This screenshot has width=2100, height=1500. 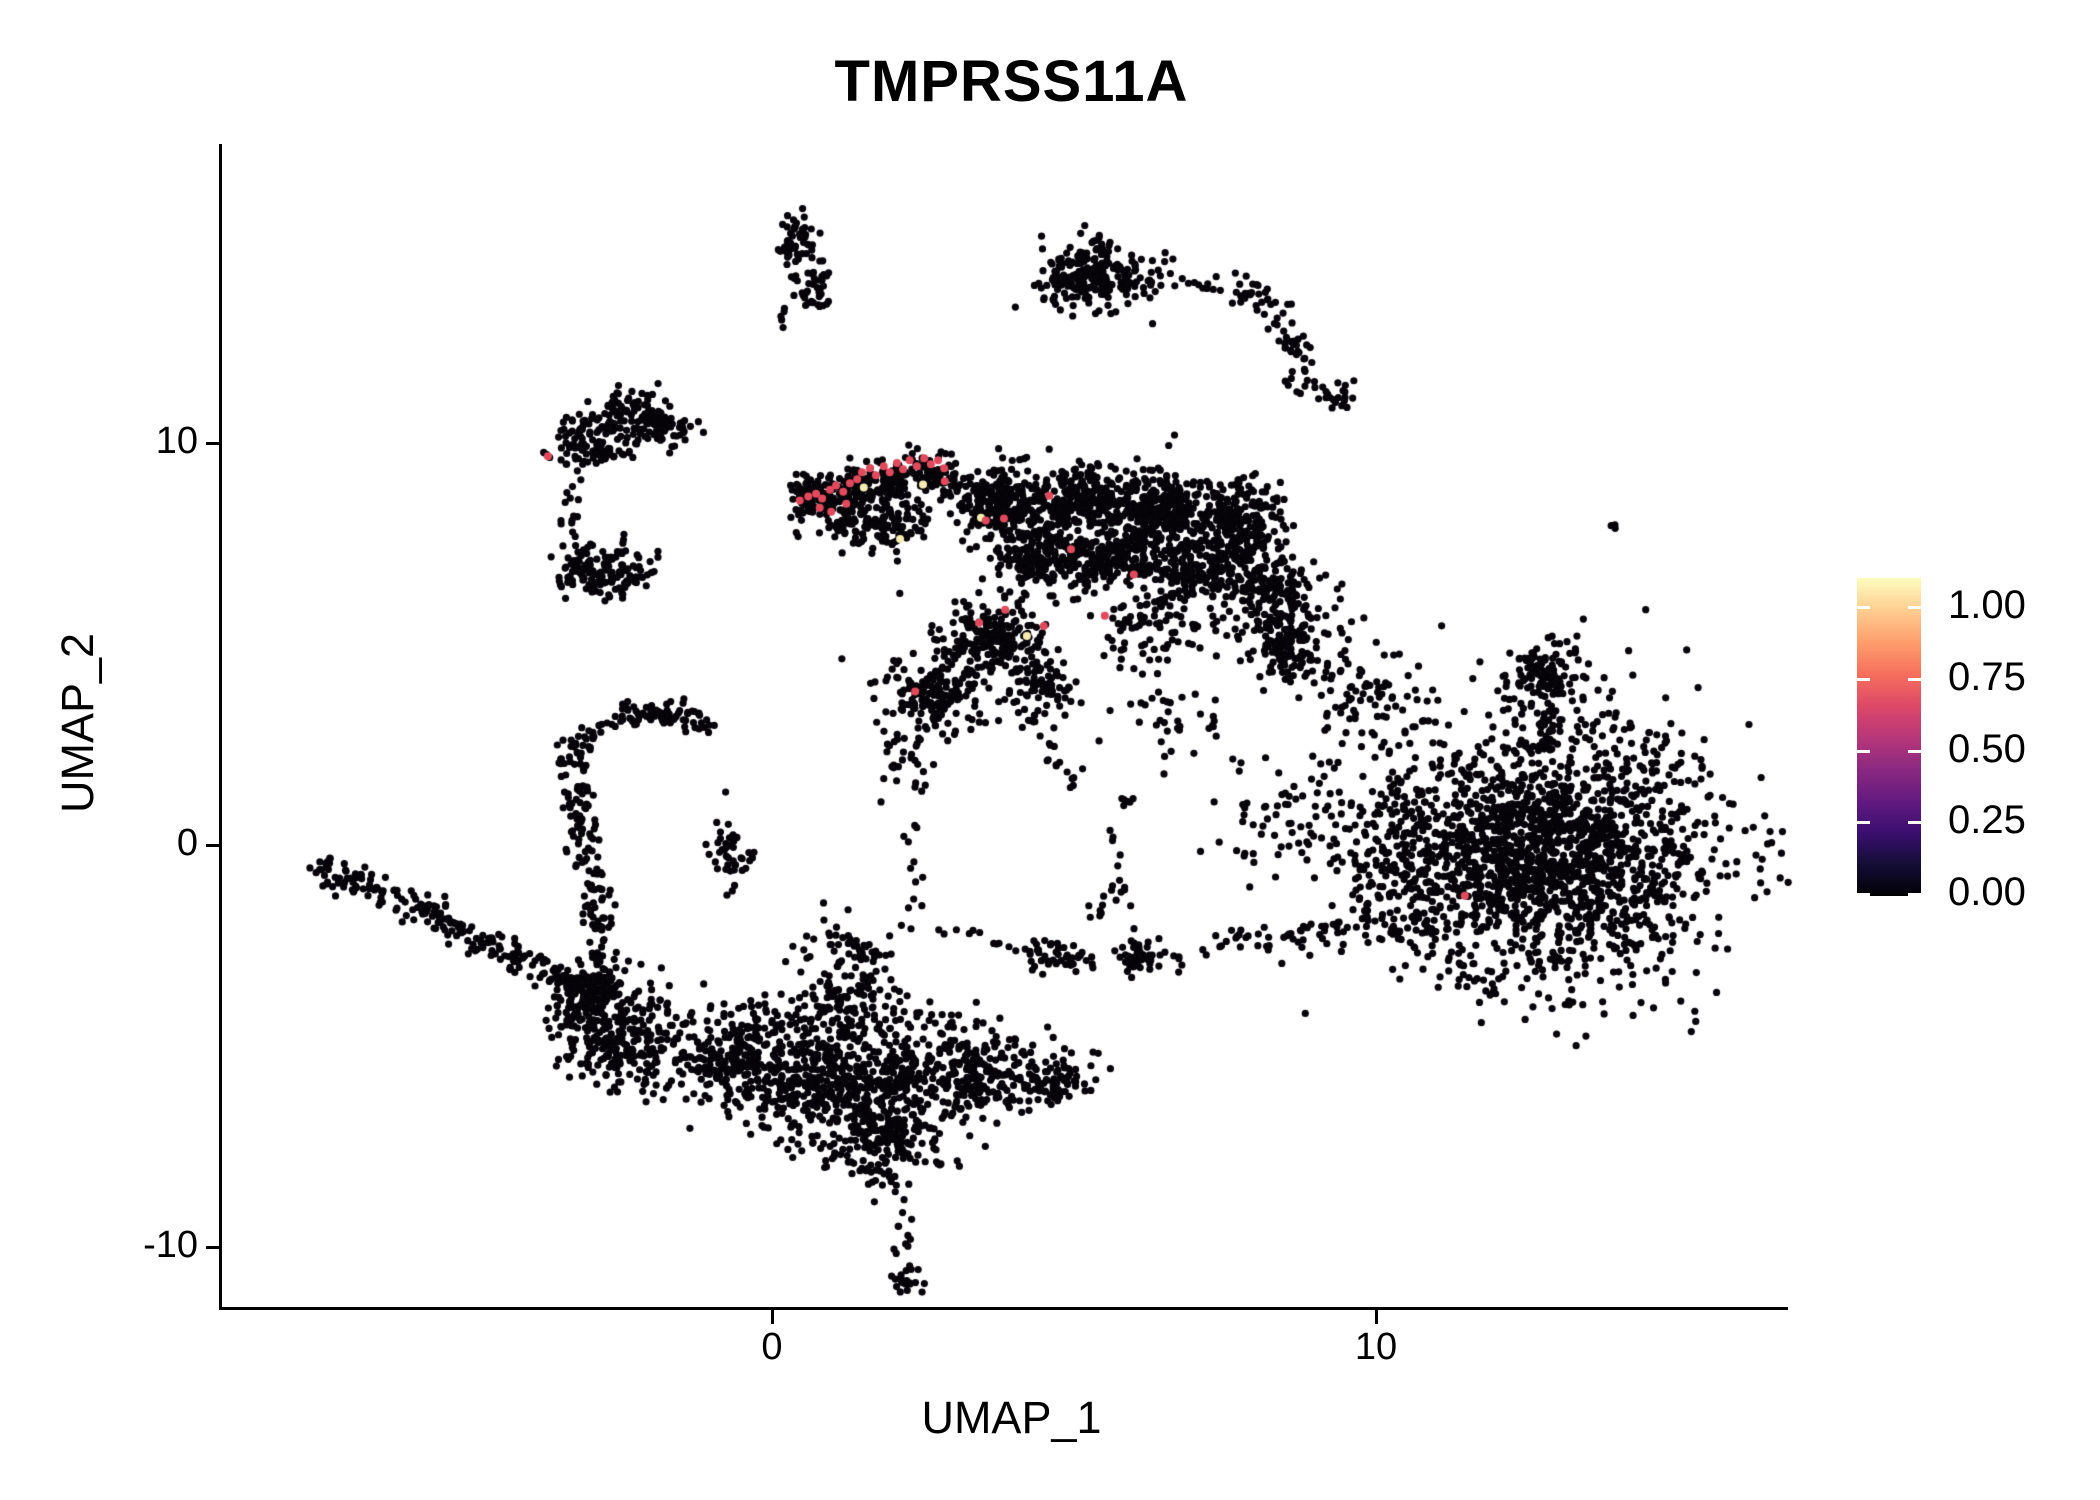 What do you see at coordinates (1987, 605) in the screenshot?
I see `legend-label: 1.00` at bounding box center [1987, 605].